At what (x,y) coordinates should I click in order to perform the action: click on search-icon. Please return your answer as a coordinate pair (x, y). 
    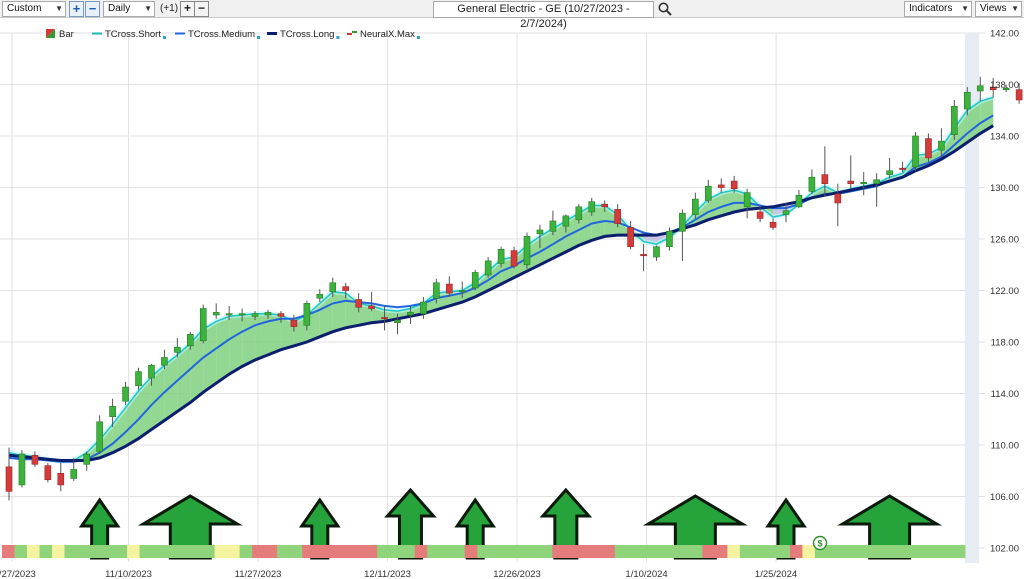
    Looking at the image, I should click on (665, 9).